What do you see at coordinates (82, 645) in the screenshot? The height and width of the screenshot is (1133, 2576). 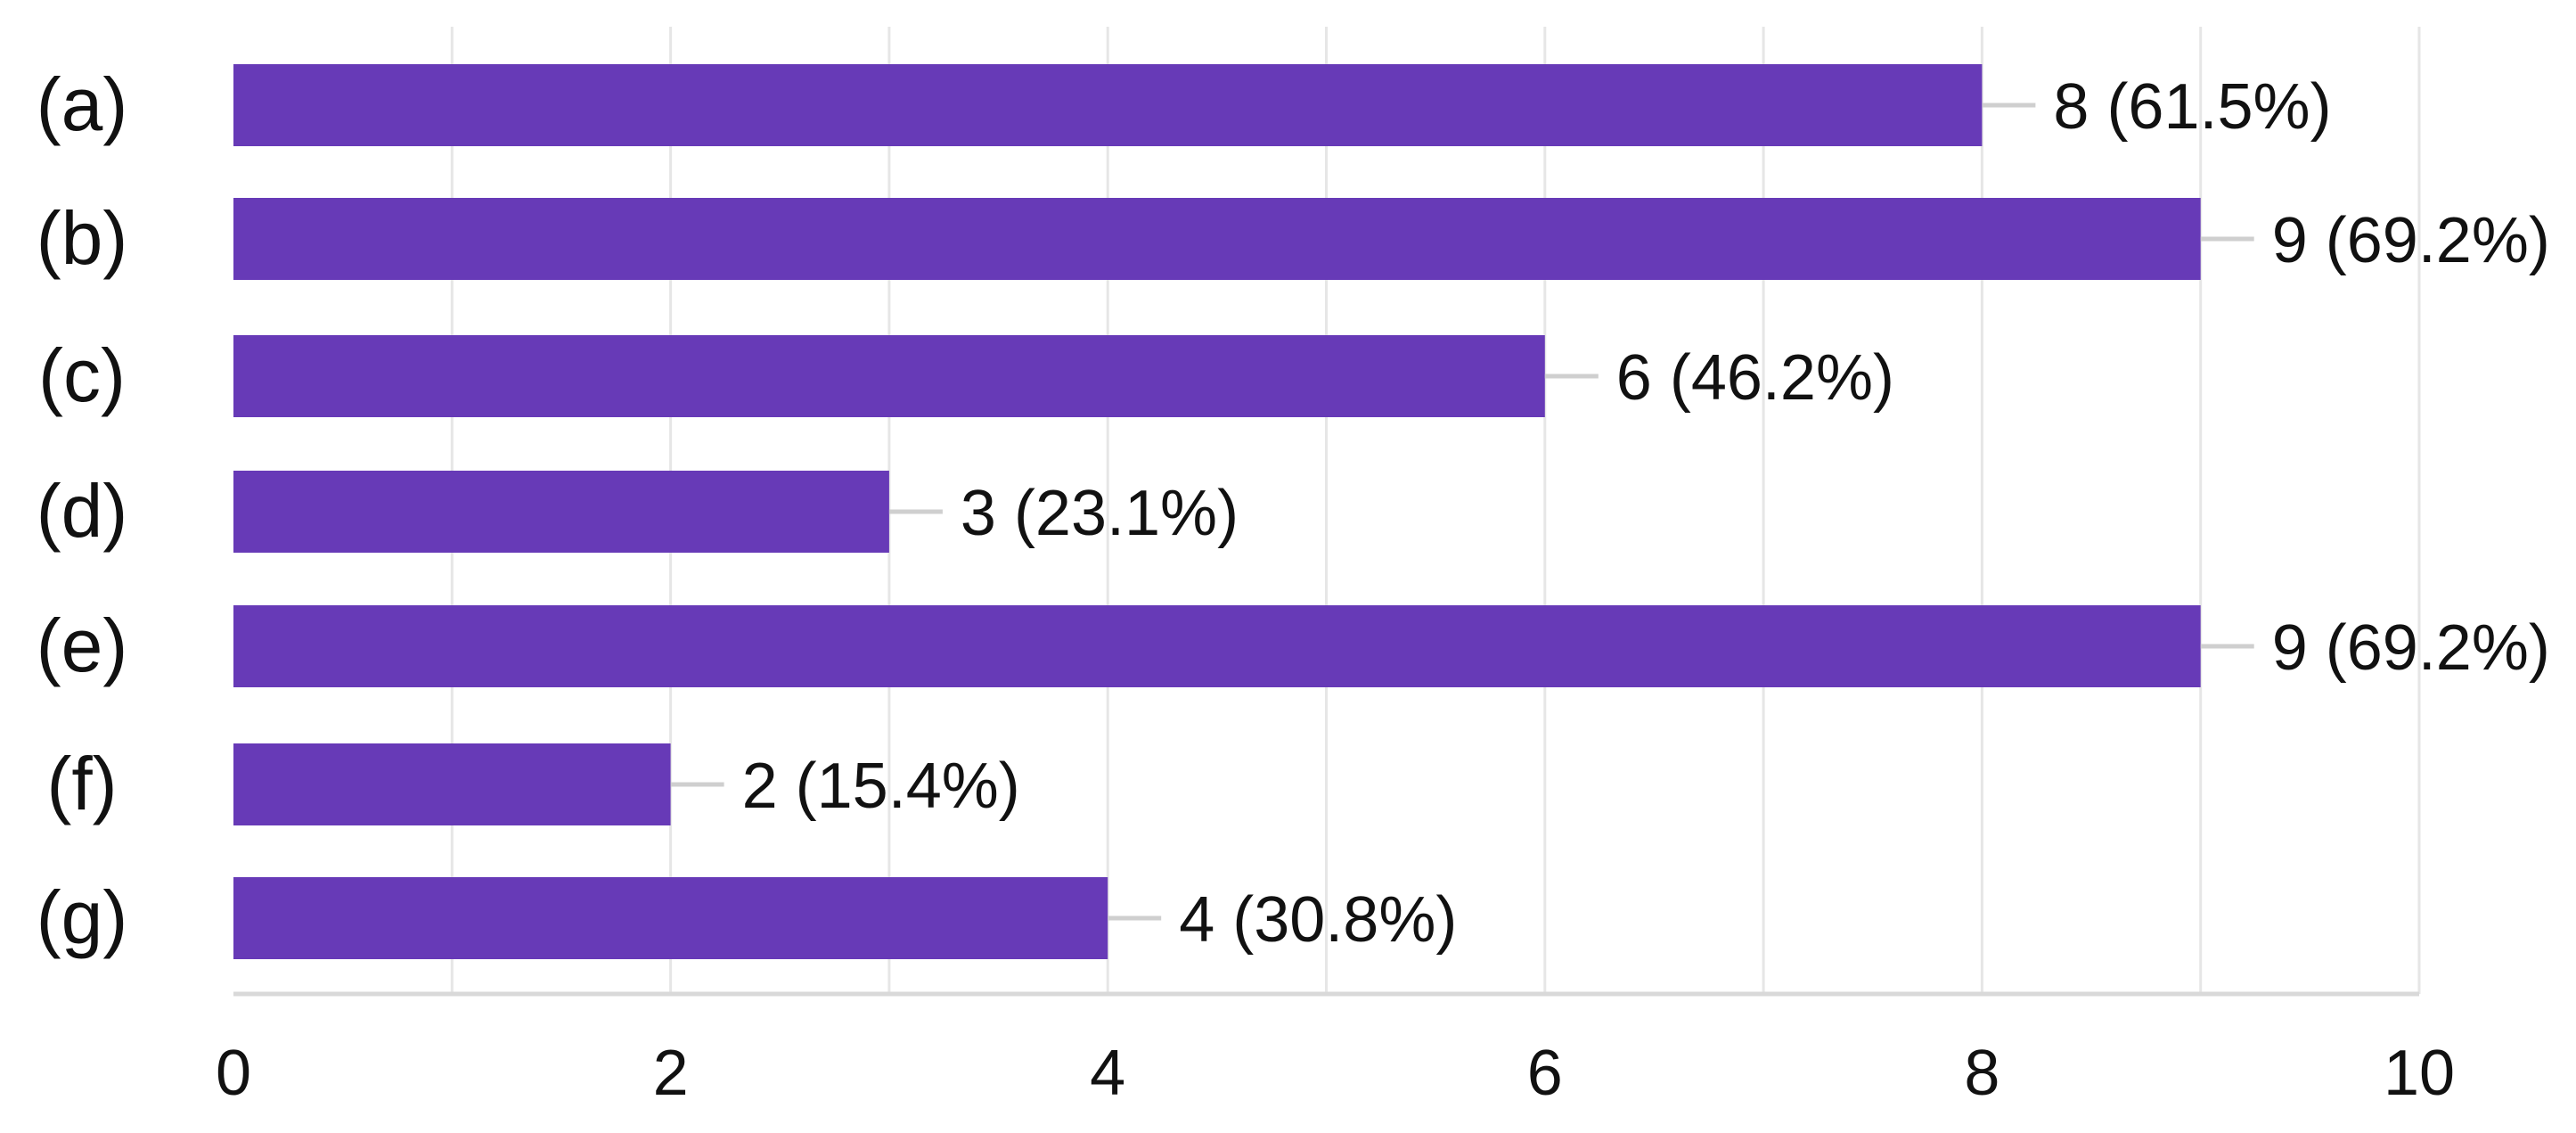 I see `category-label: (e)` at bounding box center [82, 645].